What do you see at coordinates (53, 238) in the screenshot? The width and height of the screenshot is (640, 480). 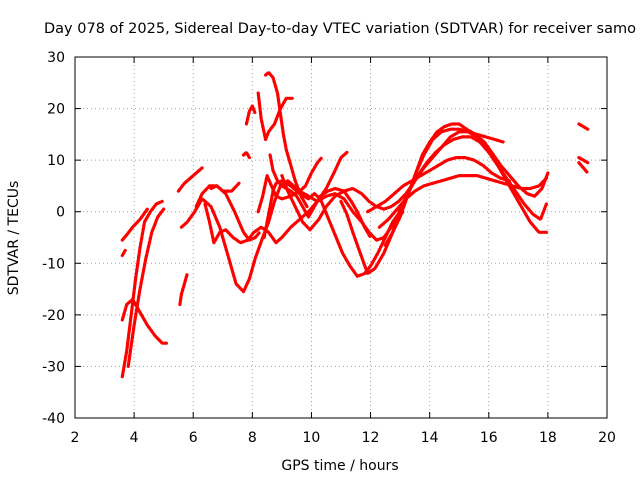 I see `y-tick-labels: -40 -30 -20 -10 0 10 20 30` at bounding box center [53, 238].